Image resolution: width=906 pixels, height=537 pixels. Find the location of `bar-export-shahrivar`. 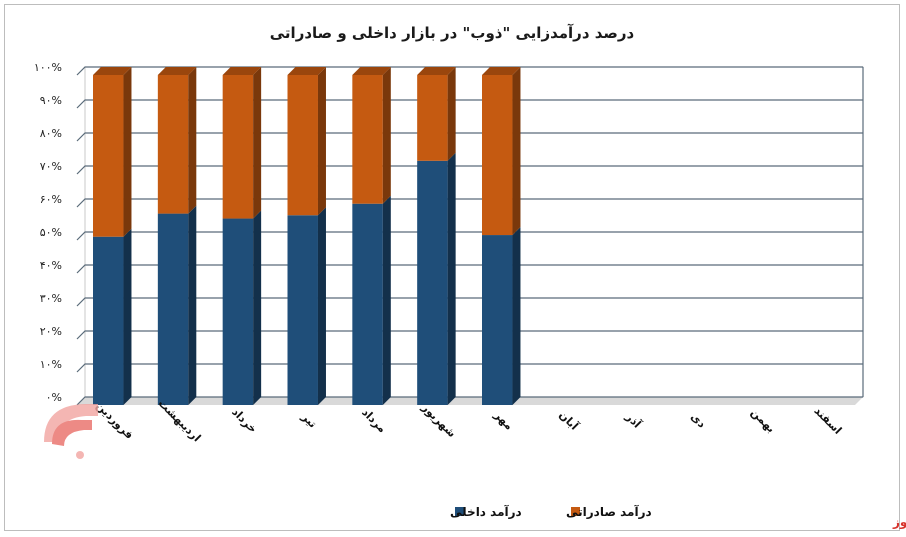

bar-export-shahrivar is located at coordinates (436, 114).